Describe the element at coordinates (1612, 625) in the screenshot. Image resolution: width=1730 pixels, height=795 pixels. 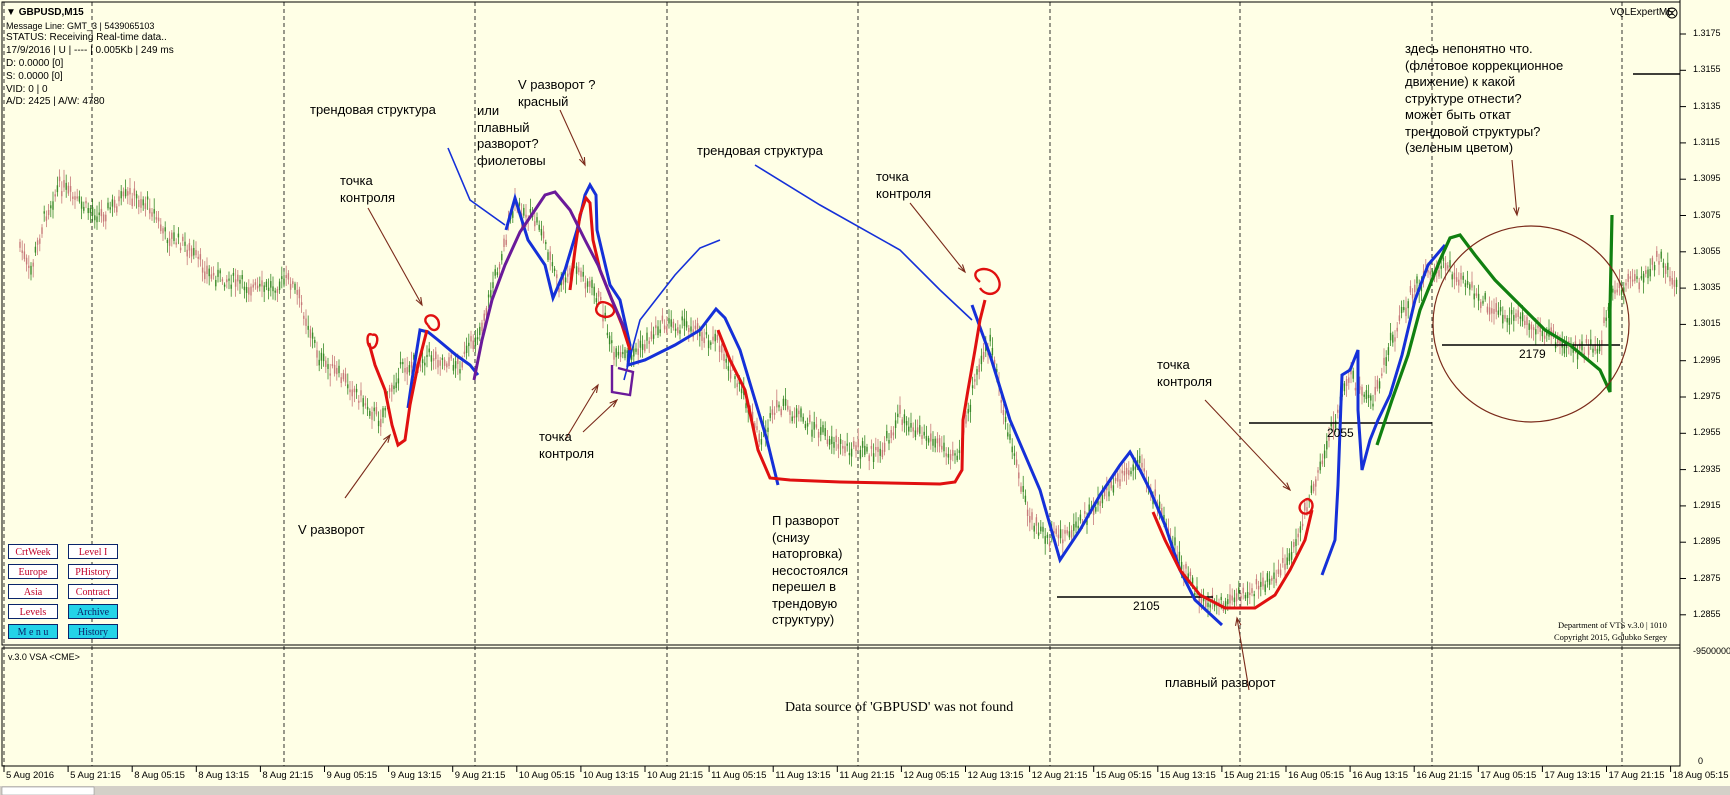
I see `copyright-line-1: Department of VTS v.3.0 | 1010` at that location.